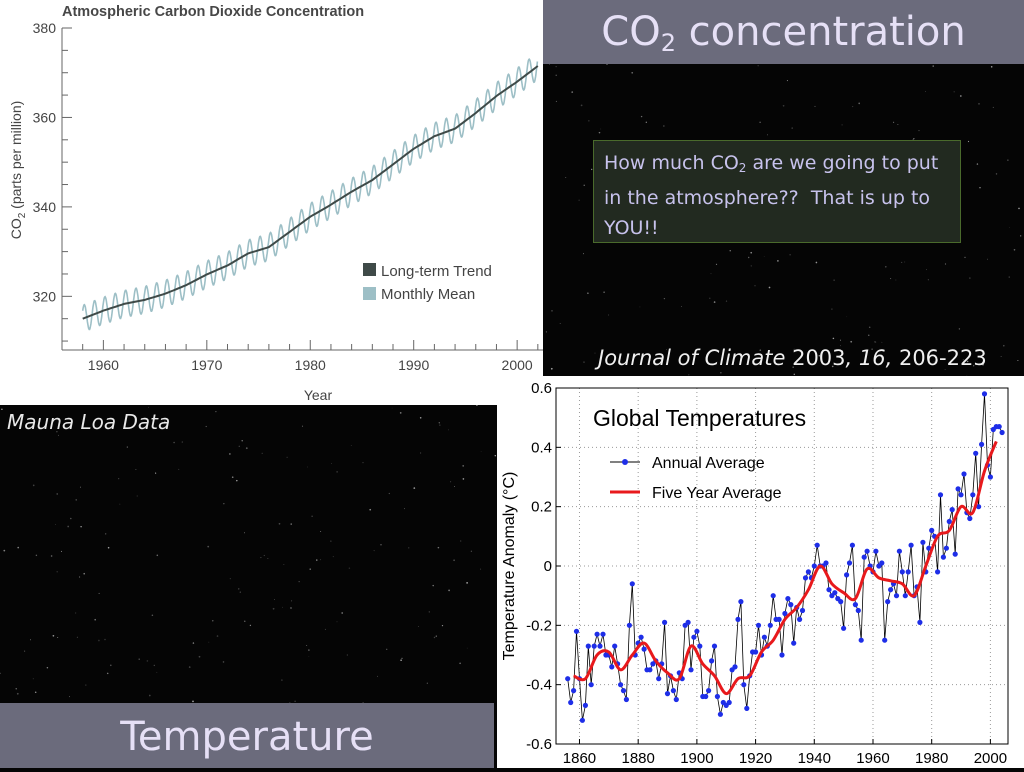  Describe the element at coordinates (103, 365) in the screenshot. I see `co2-x-tick-label: 1960` at that location.